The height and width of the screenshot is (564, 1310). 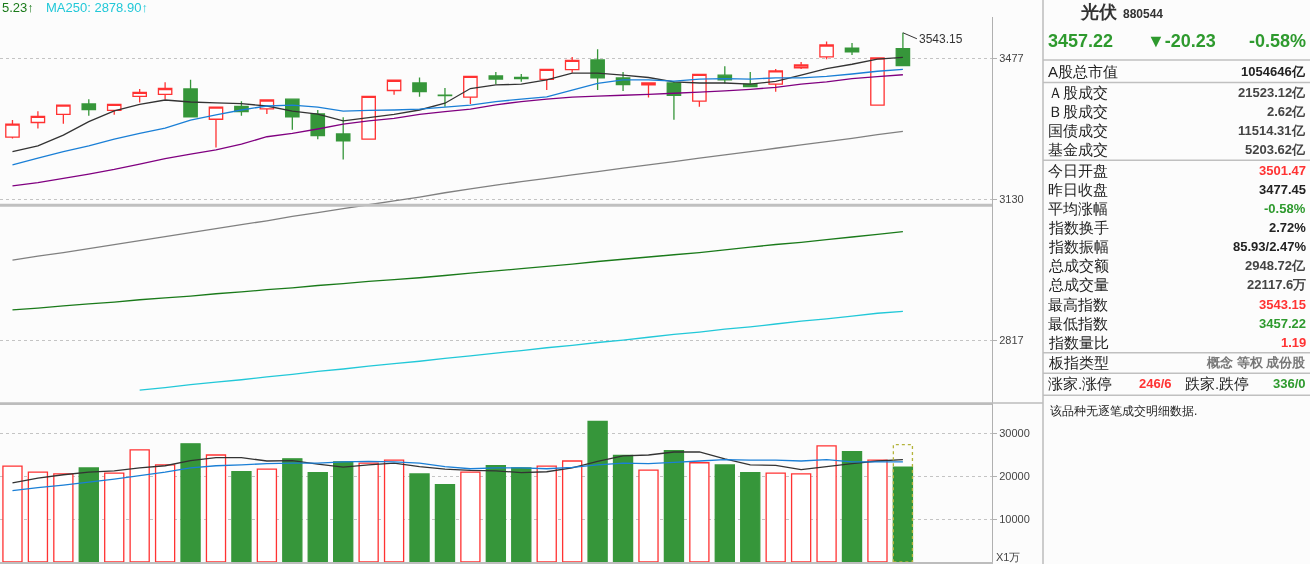 What do you see at coordinates (1014, 432) in the screenshot?
I see `y-tick-label: 30000` at bounding box center [1014, 432].